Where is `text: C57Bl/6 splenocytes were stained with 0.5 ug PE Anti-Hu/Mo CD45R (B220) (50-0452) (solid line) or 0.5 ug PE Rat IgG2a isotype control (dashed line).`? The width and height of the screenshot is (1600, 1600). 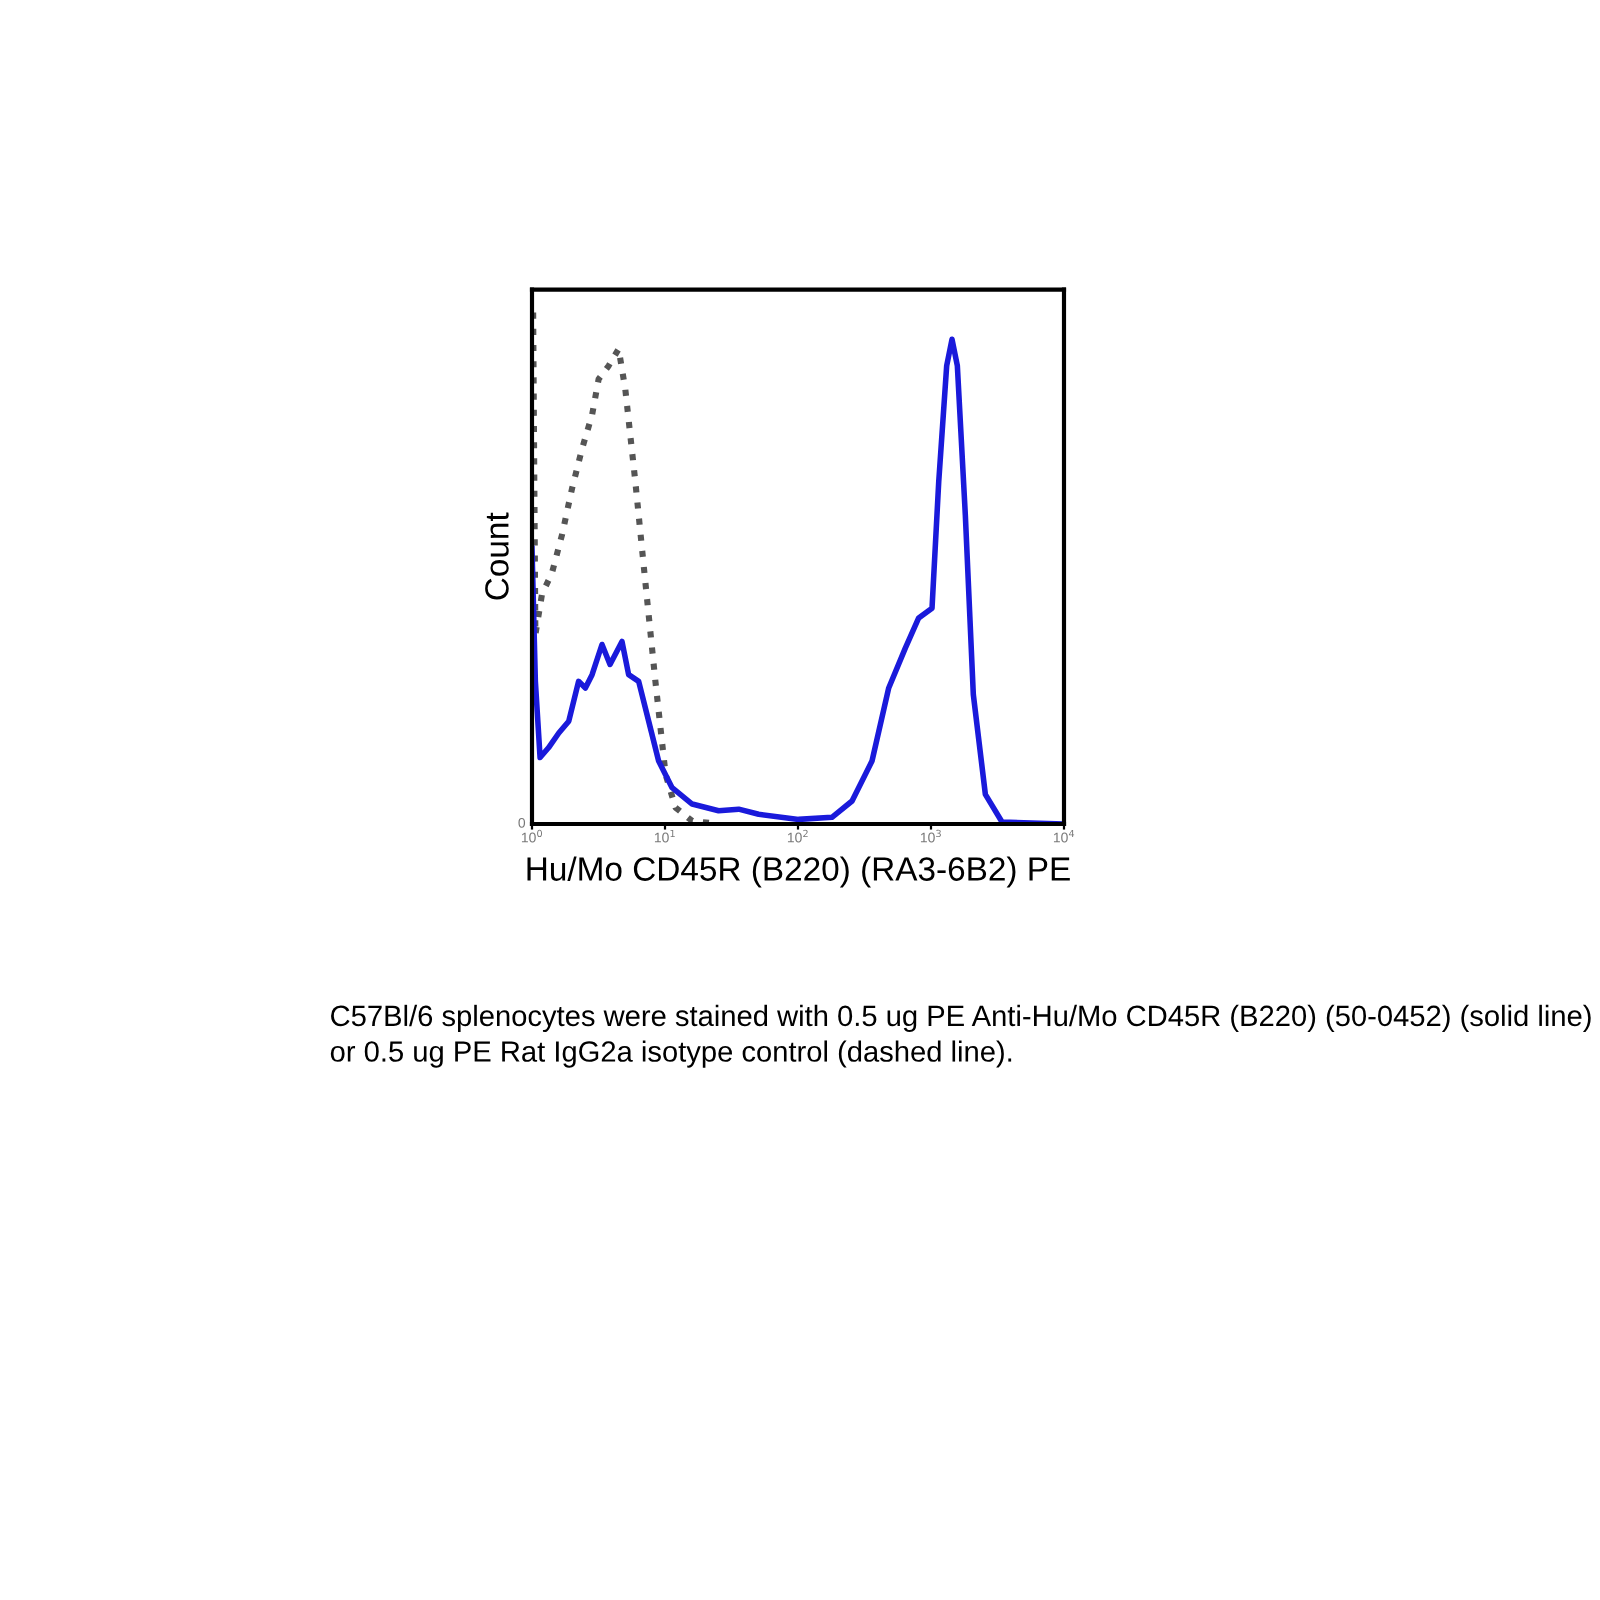
text: C57Bl/6 splenocytes were stained with 0.5 ug PE Anti-Hu/Mo CD45R (B220) (50-0452) (solid line) or 0.5 ug PE Rat IgG2a isotype control (dashed line). is located at coordinates (960, 1036).